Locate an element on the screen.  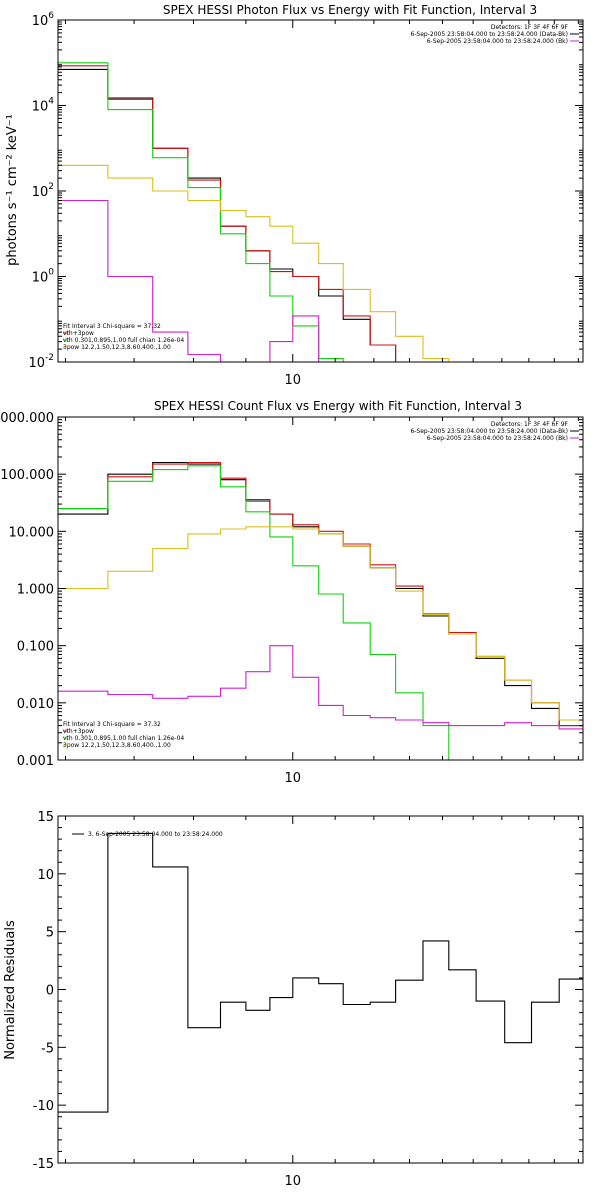
y-tick-label: 10⁻² is located at coordinates (41, 362).